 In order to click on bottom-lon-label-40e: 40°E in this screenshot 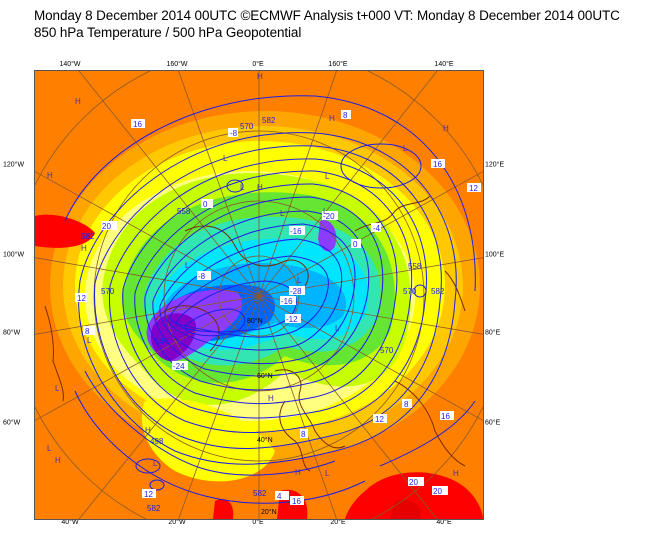, I will do `click(444, 522)`.